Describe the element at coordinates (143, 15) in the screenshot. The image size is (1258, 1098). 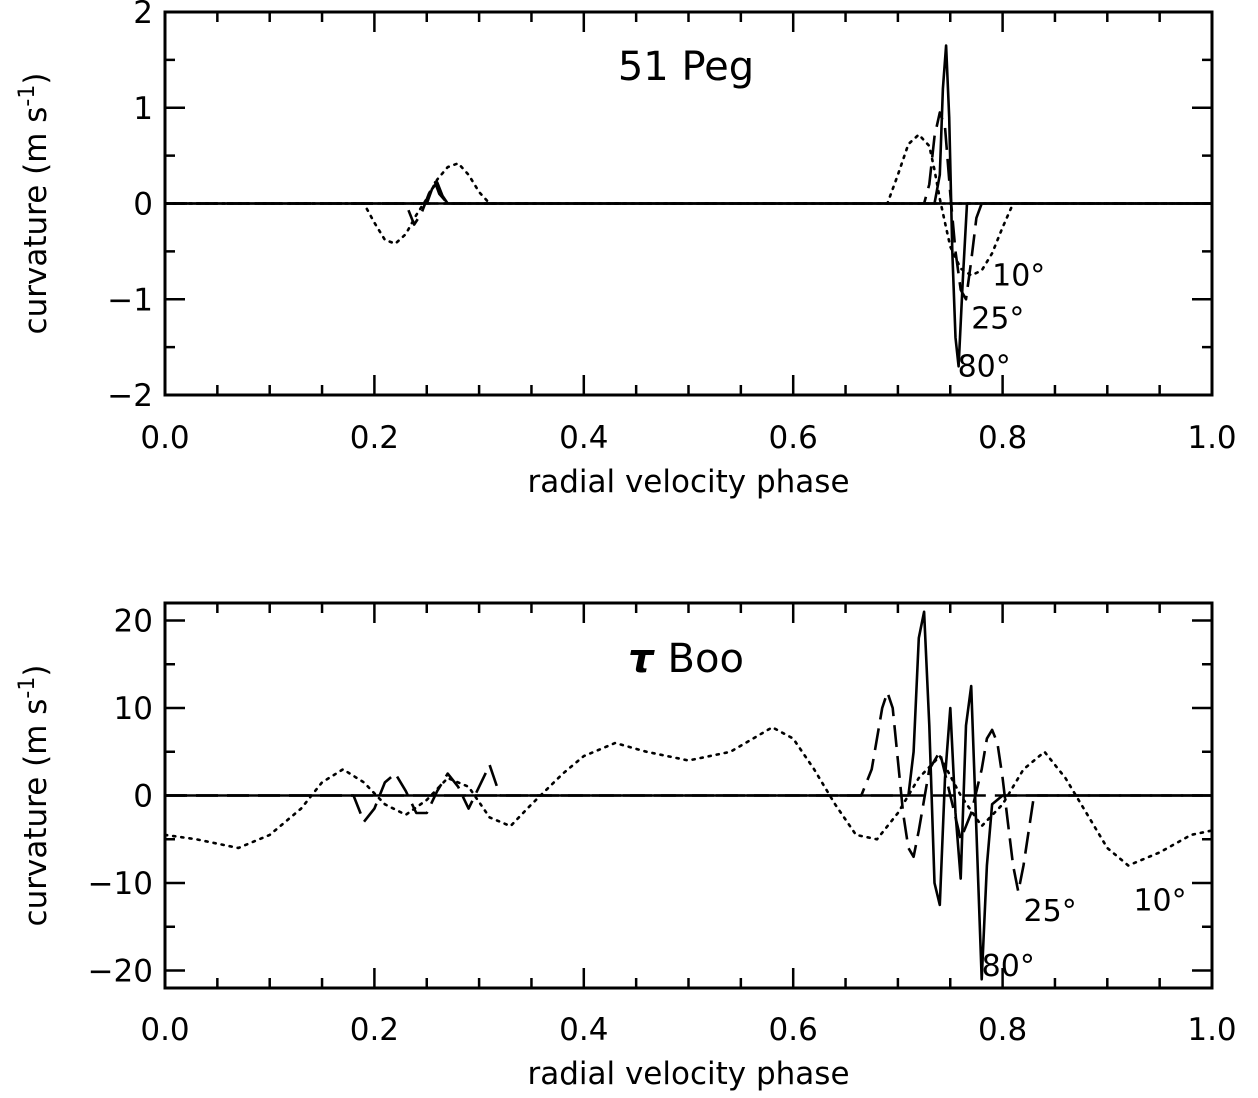
I see `y-tick-label: 2` at that location.